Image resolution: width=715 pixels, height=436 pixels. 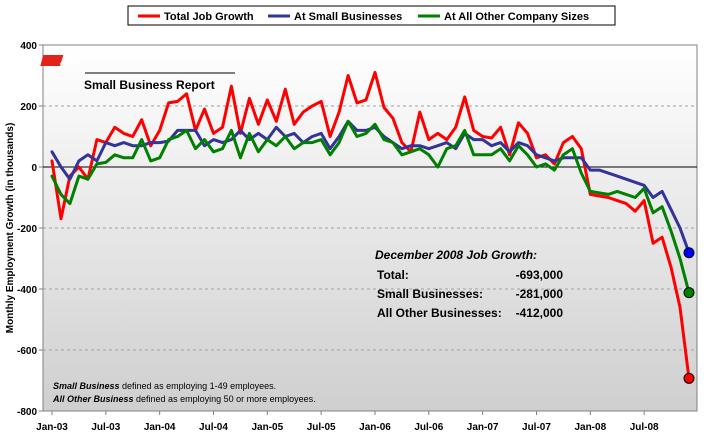 I want to click on y-tick-label: -800, so click(x=27, y=412).